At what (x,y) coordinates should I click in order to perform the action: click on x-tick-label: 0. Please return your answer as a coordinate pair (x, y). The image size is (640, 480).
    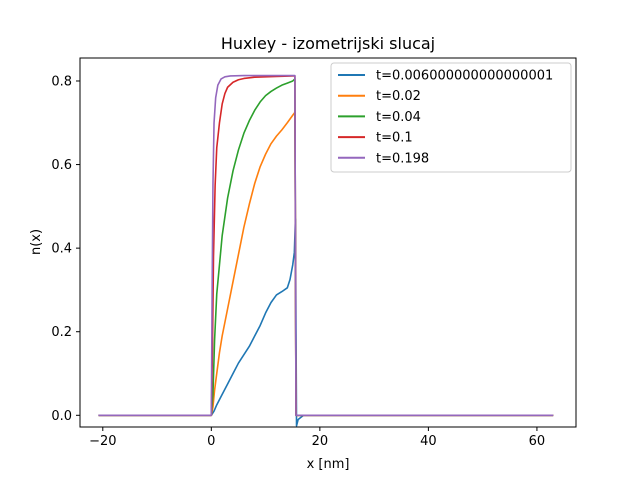
    Looking at the image, I should click on (211, 441).